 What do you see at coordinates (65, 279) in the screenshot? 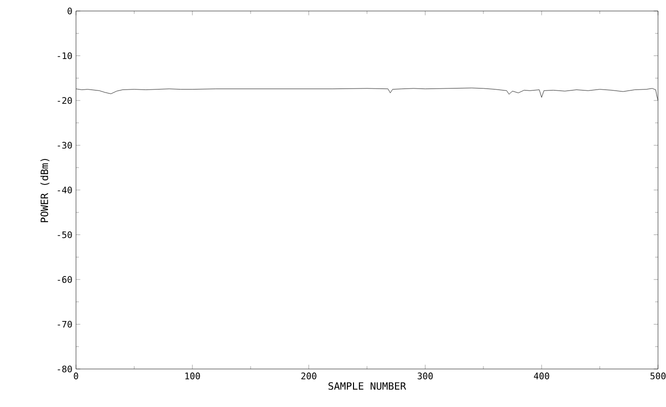
I see `y-tick-label: -60` at bounding box center [65, 279].